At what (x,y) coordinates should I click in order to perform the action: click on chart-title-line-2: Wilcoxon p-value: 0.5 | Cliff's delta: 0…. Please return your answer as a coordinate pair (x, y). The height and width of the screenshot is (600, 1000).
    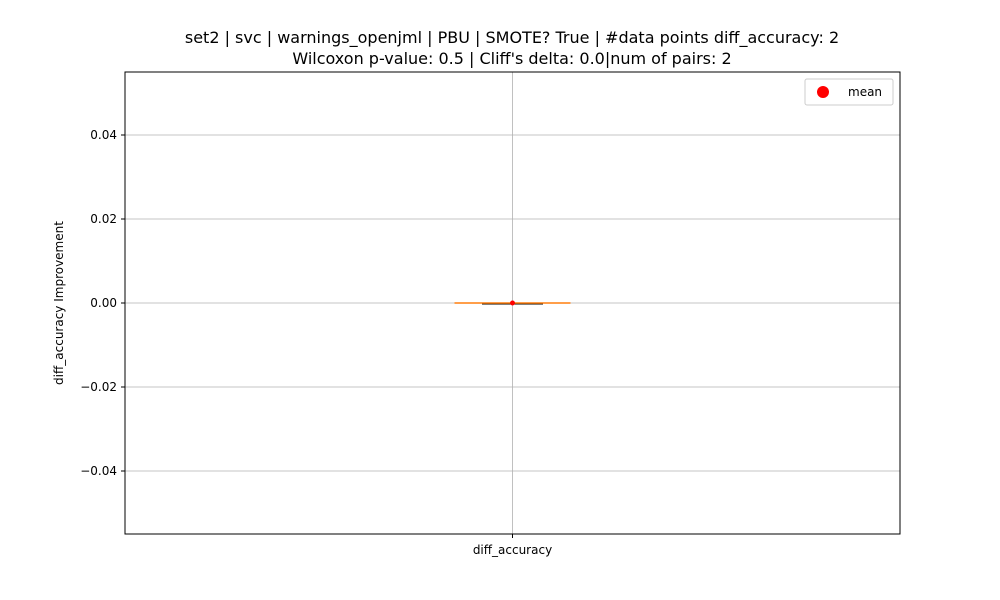
    Looking at the image, I should click on (511, 58).